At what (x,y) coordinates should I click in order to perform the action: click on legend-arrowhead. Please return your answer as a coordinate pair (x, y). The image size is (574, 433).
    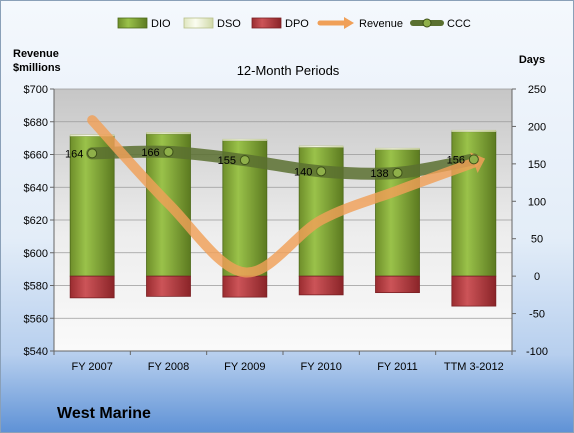
    Looking at the image, I should click on (349, 23).